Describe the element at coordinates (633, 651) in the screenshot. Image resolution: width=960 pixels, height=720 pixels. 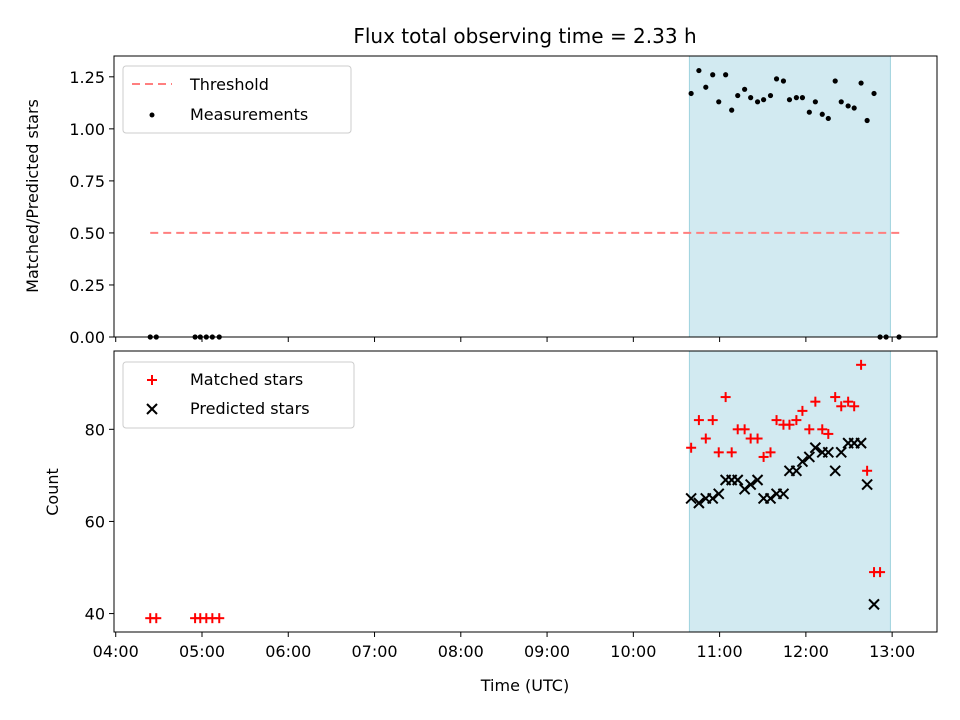
I see `x-tick-label: 10:00` at that location.